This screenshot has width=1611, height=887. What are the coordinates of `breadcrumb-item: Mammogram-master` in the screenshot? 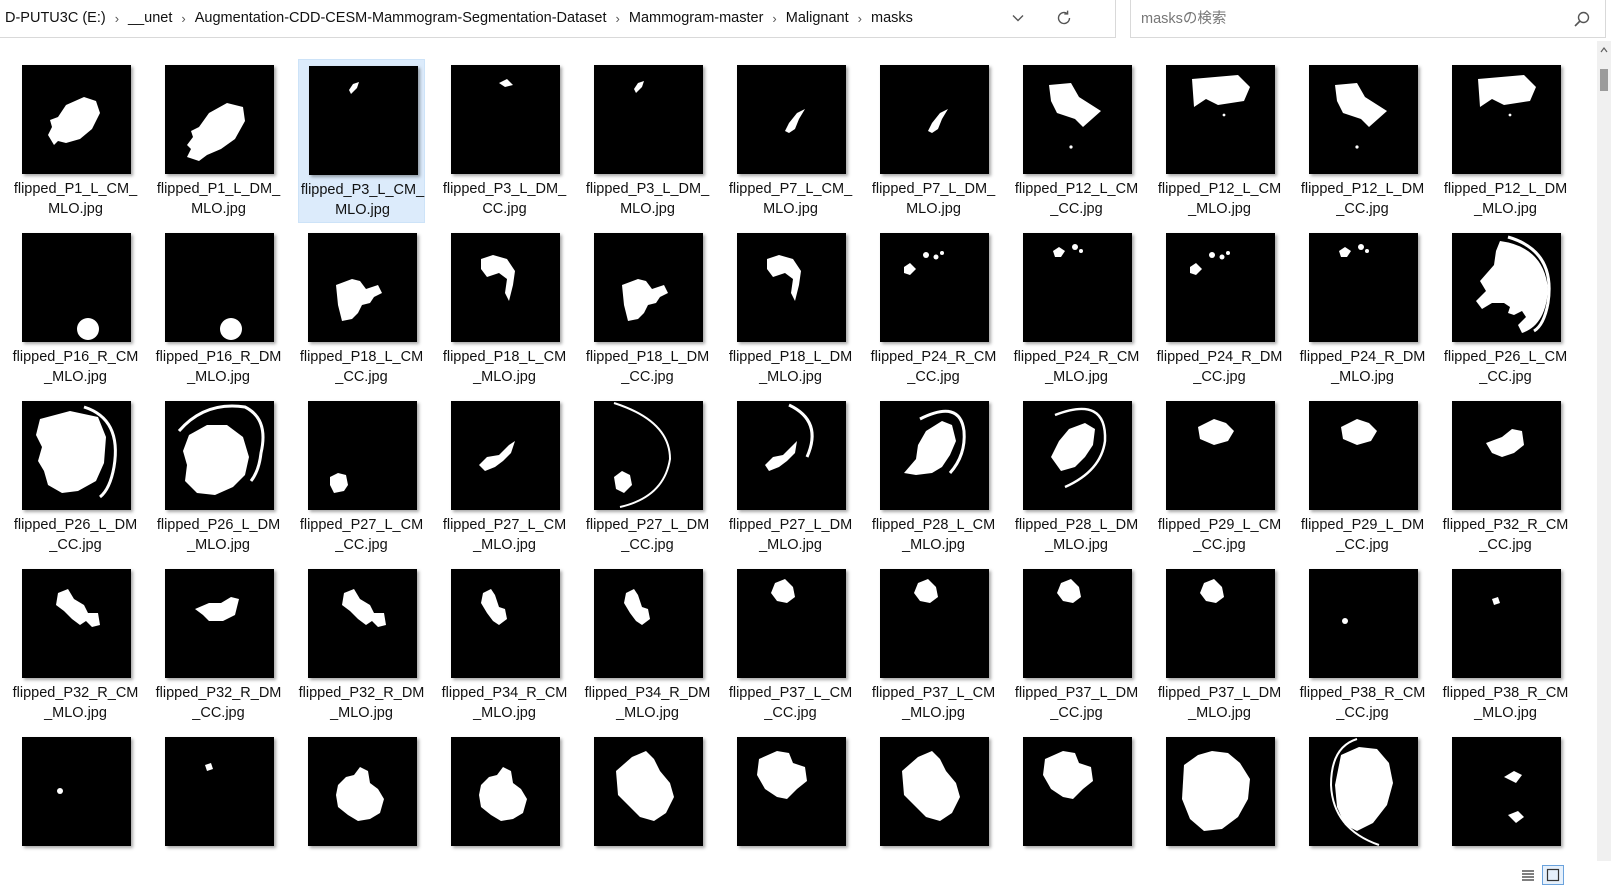 It's located at (696, 18).